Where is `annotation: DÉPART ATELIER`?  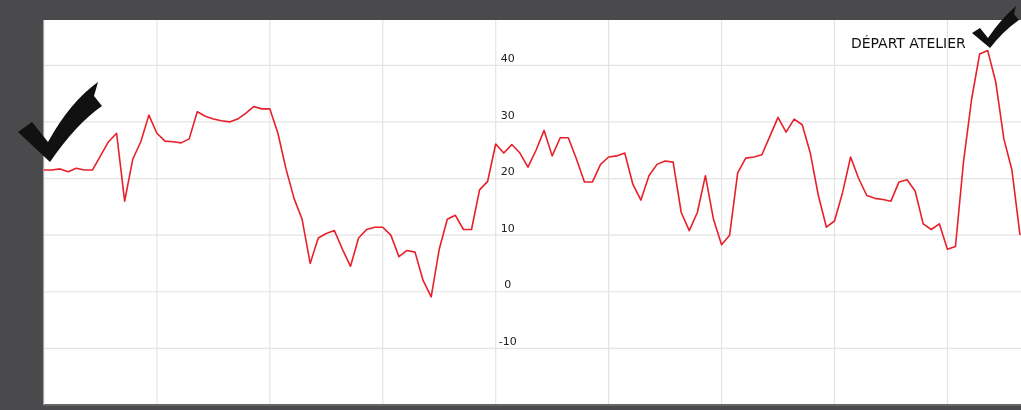 annotation: DÉPART ATELIER is located at coordinates (908, 43).